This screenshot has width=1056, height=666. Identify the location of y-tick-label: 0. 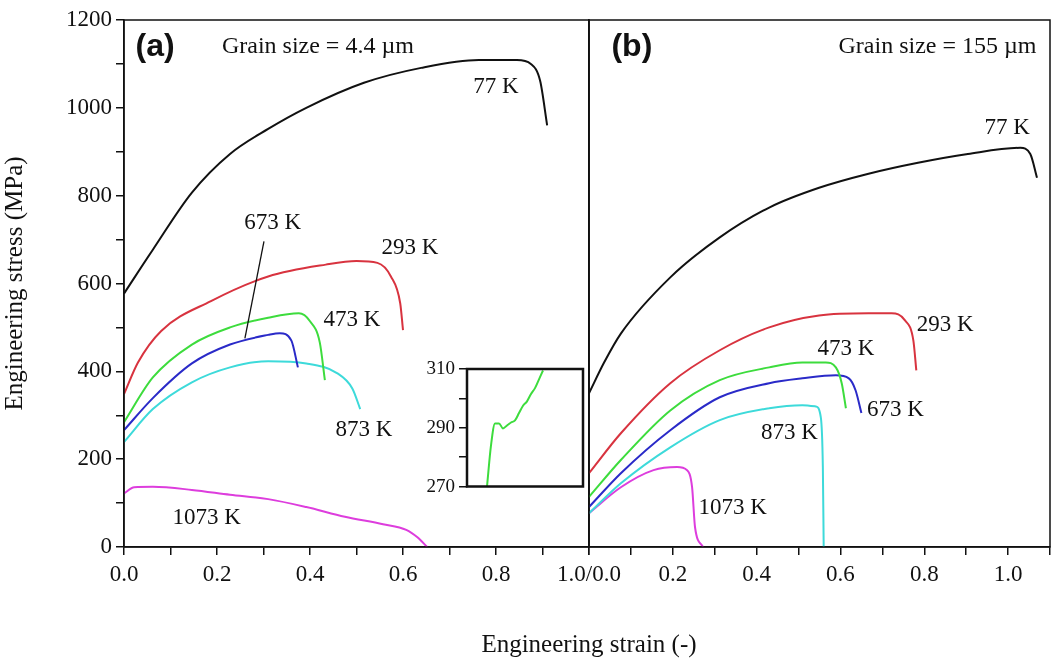
(106, 546).